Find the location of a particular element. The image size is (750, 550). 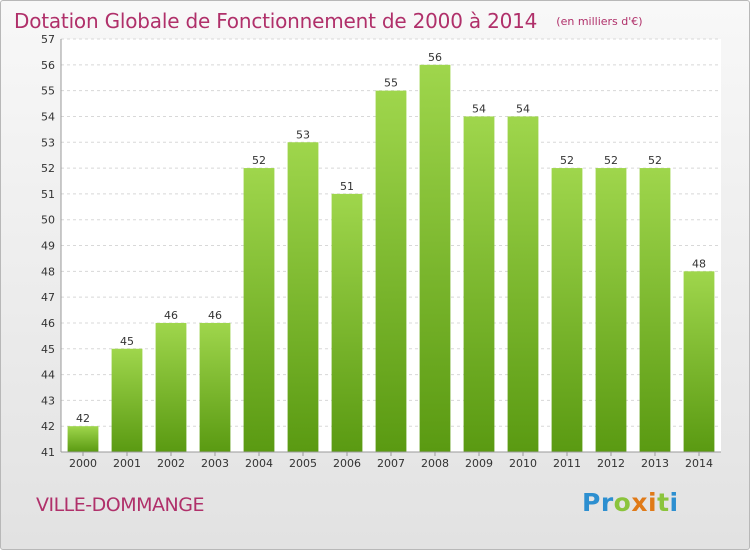

bar-2012 is located at coordinates (611, 310).